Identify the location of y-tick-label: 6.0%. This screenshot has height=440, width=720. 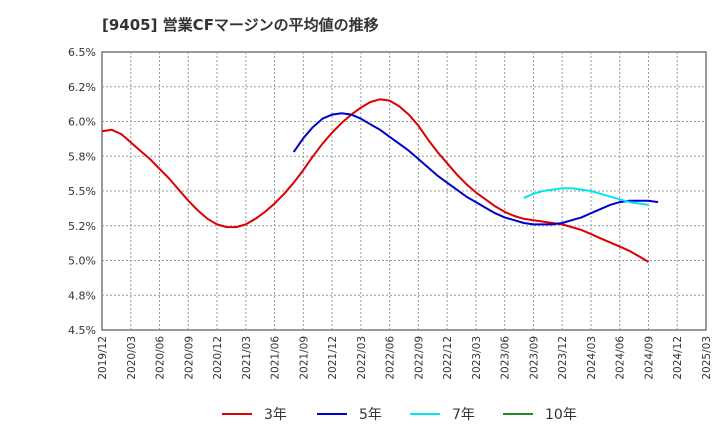
(82, 122).